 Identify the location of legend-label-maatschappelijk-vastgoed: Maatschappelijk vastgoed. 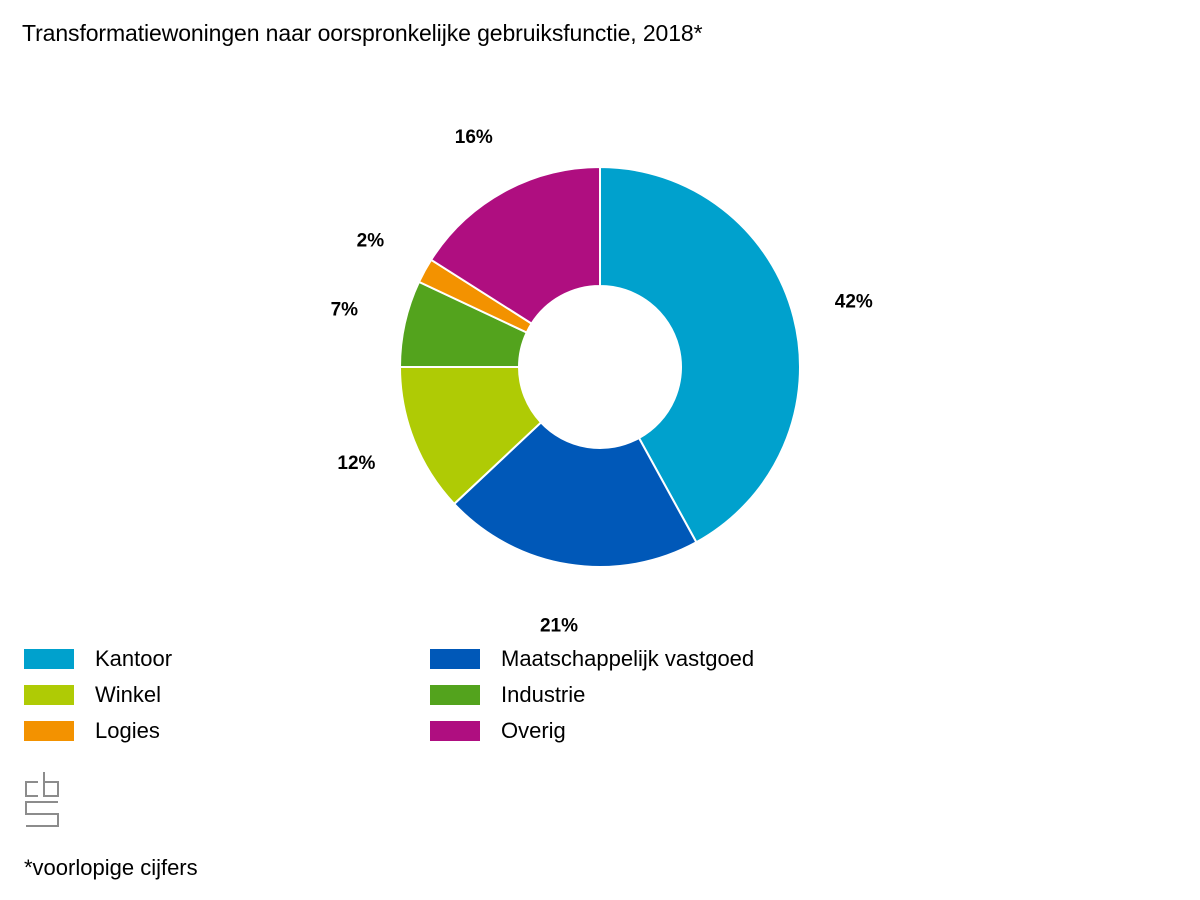
(628, 658).